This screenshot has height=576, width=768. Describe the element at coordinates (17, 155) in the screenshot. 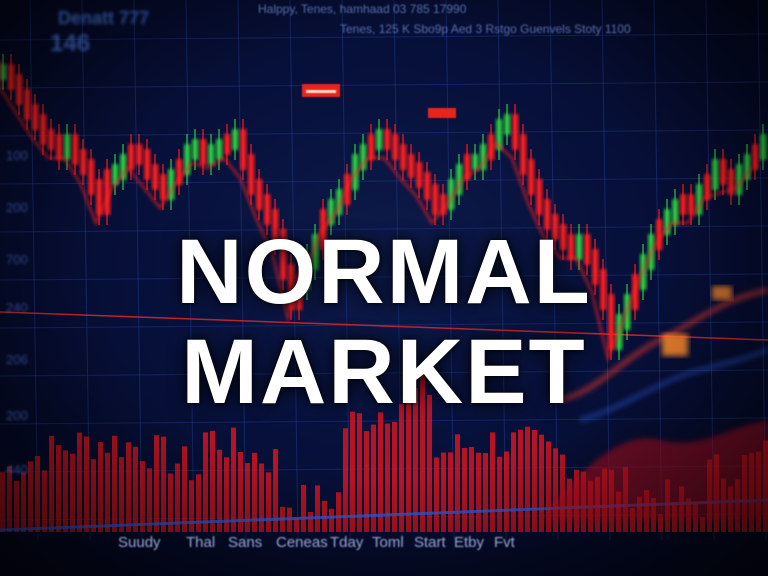

I see `y-tick-label: 100` at that location.